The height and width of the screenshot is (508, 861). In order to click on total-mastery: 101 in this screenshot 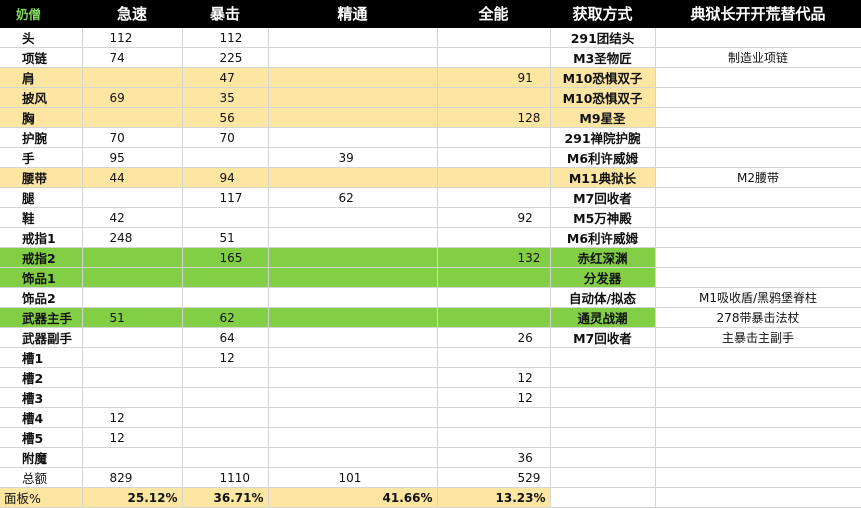, I will do `click(353, 477)`.